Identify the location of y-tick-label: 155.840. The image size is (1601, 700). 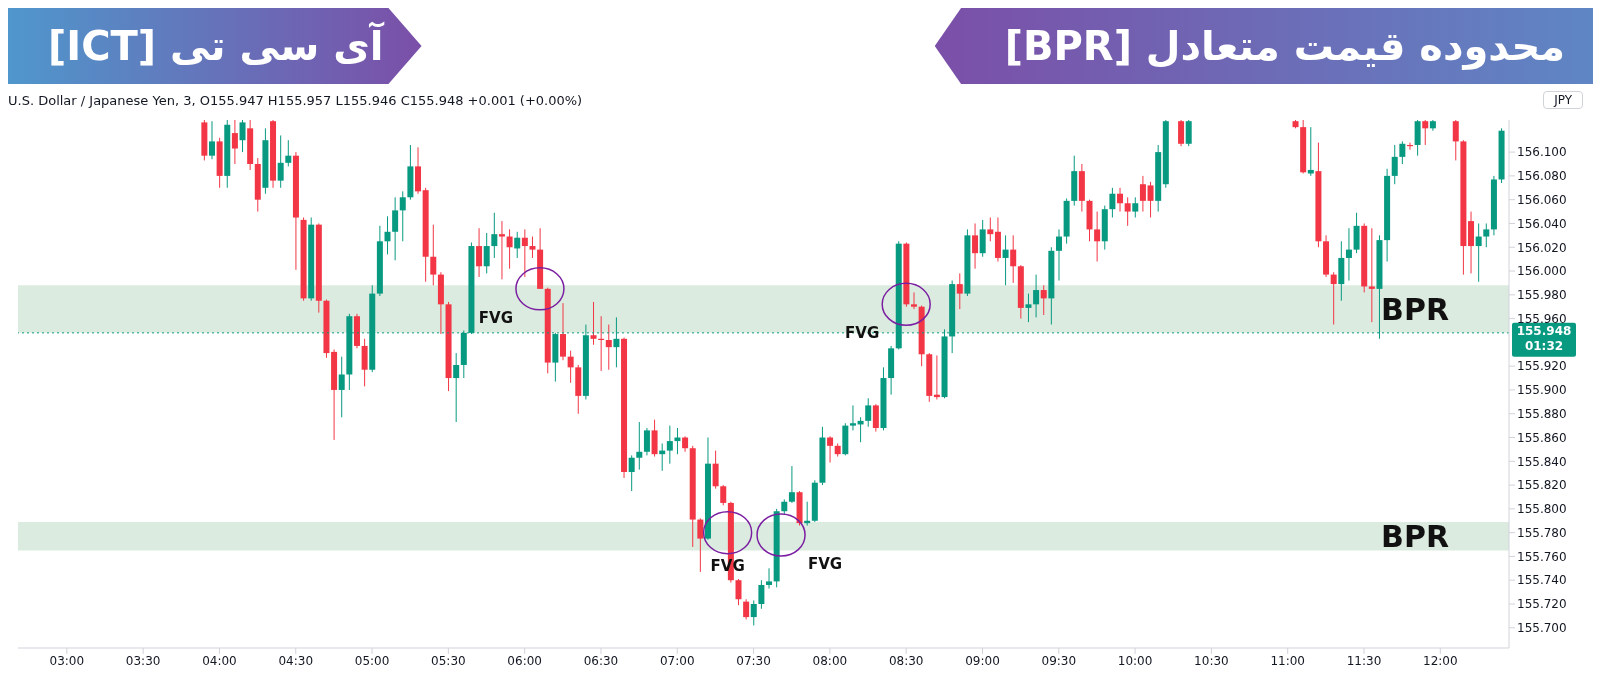
(1542, 461).